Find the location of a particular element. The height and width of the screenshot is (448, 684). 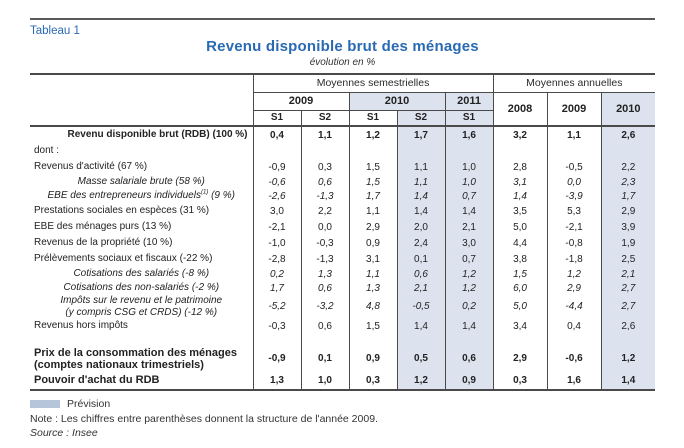

page-title: Revenu disponible brut des ménages is located at coordinates (342, 46).